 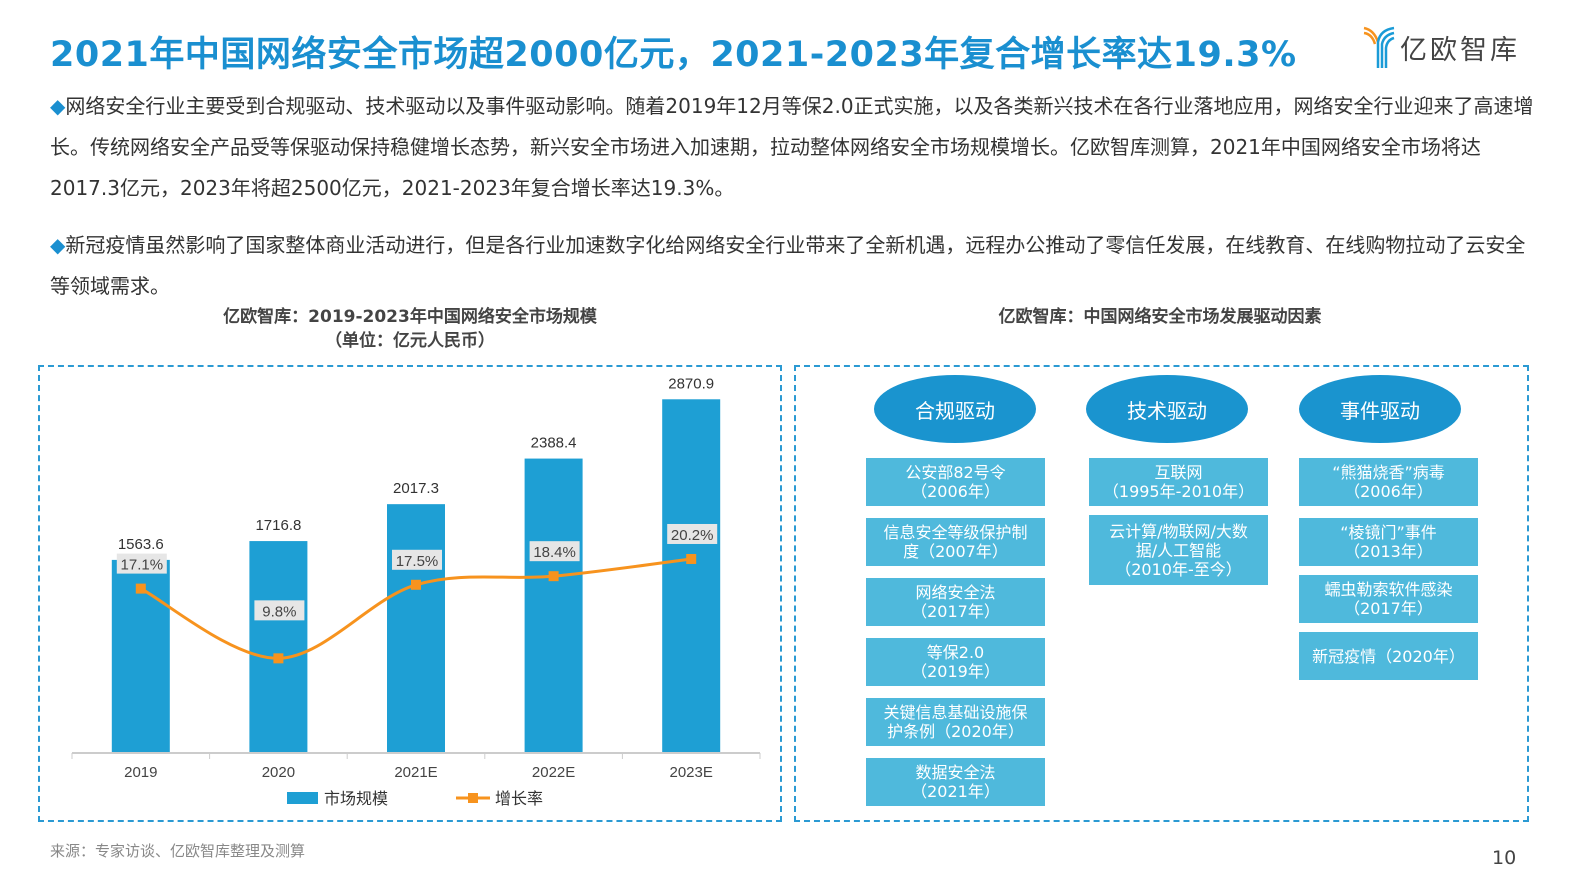 I want to click on growth-rate-value: 17.5%, so click(x=417, y=561).